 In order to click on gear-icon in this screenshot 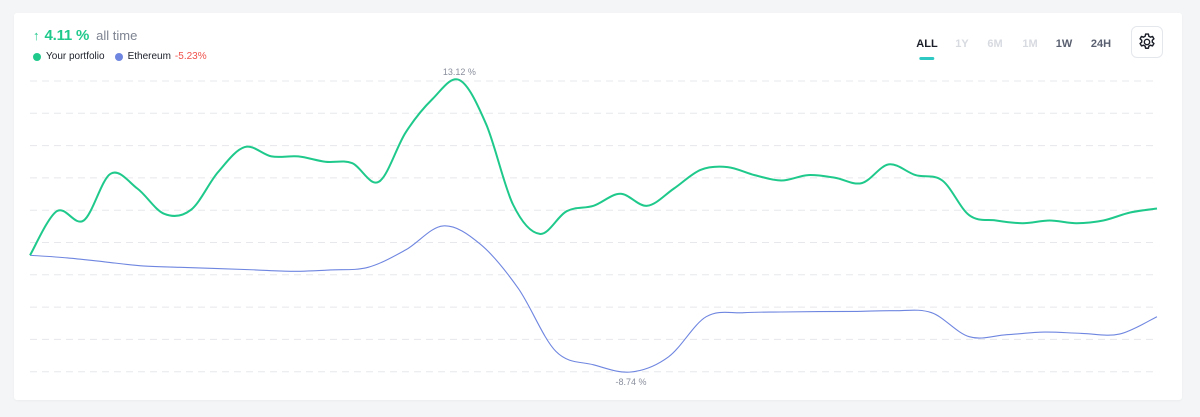, I will do `click(1147, 41)`.